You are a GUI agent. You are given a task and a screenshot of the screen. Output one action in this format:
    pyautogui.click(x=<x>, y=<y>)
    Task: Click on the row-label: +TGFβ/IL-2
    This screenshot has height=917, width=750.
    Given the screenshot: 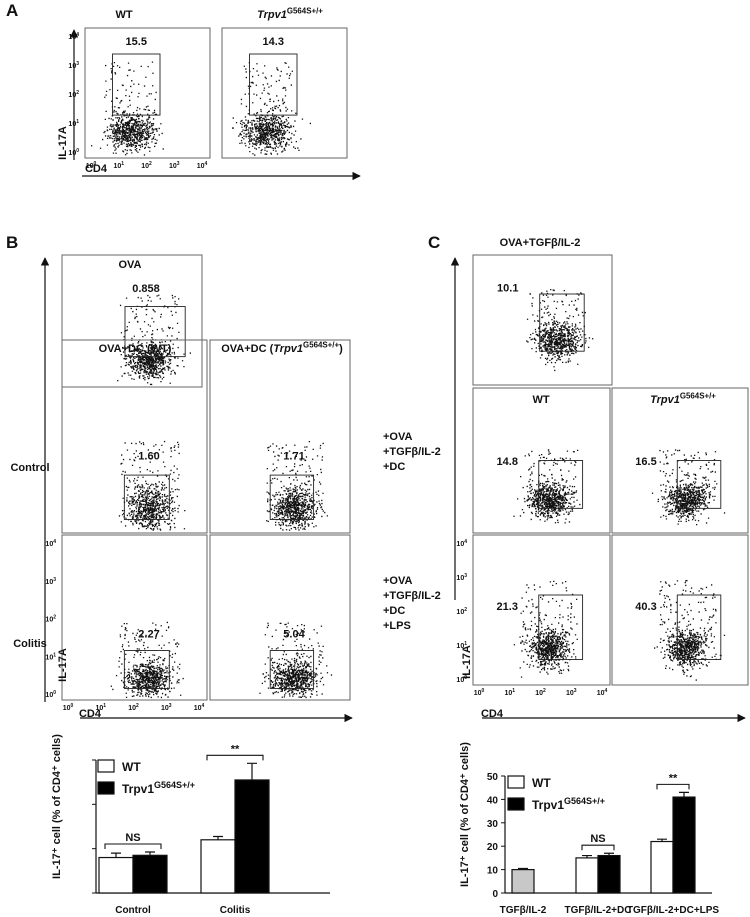 What is the action you would take?
    pyautogui.click(x=412, y=596)
    